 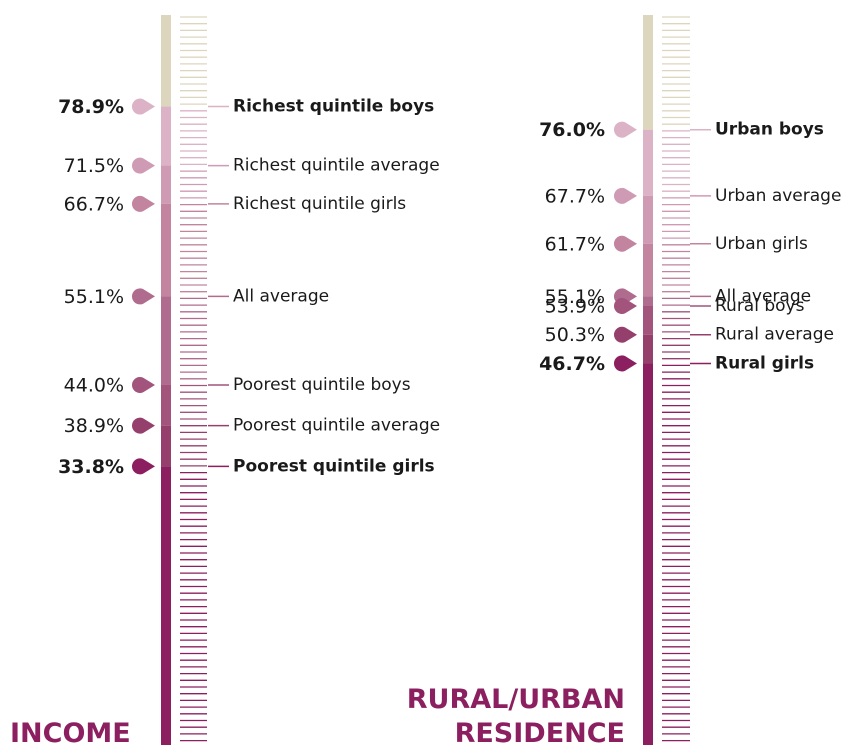 I want to click on category-label: Poorest quintile average, so click(x=336, y=426).